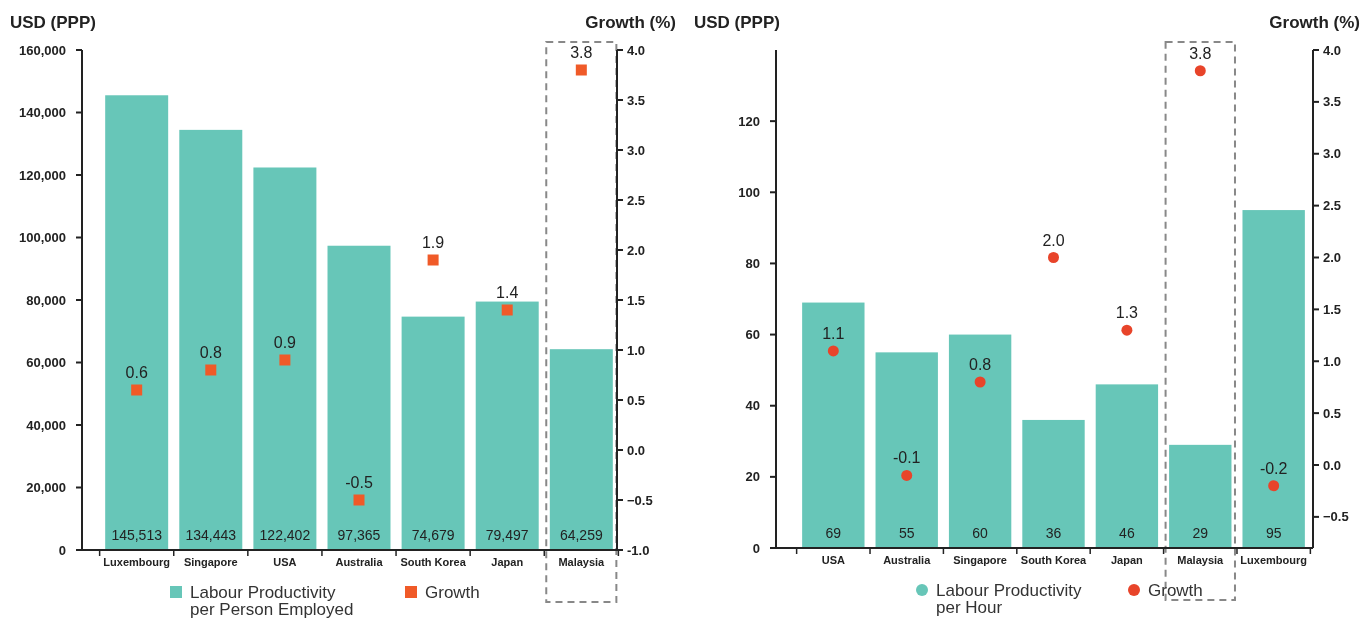 This screenshot has width=1368, height=621. Describe the element at coordinates (359, 562) in the screenshot. I see `x-tick-label: Australia` at that location.